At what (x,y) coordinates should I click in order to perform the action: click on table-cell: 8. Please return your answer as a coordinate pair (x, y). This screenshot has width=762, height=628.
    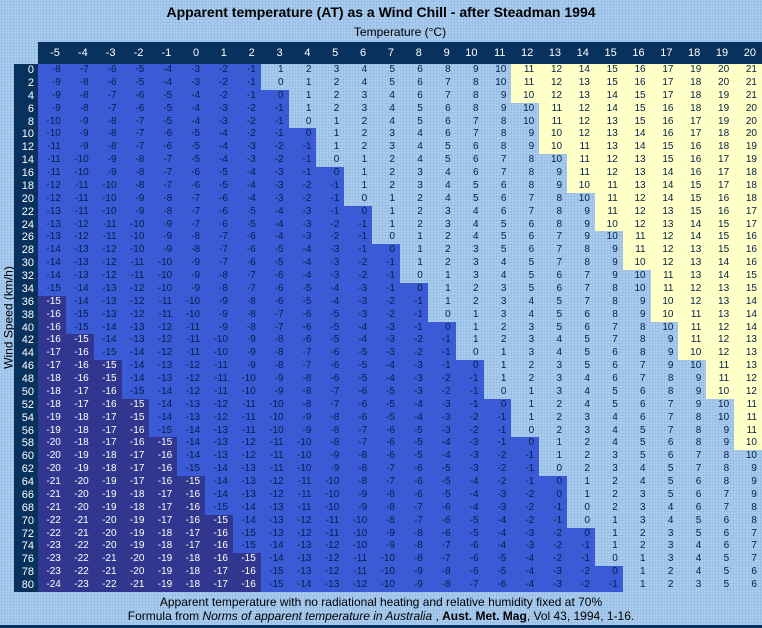
    Looking at the image, I should click on (503, 121).